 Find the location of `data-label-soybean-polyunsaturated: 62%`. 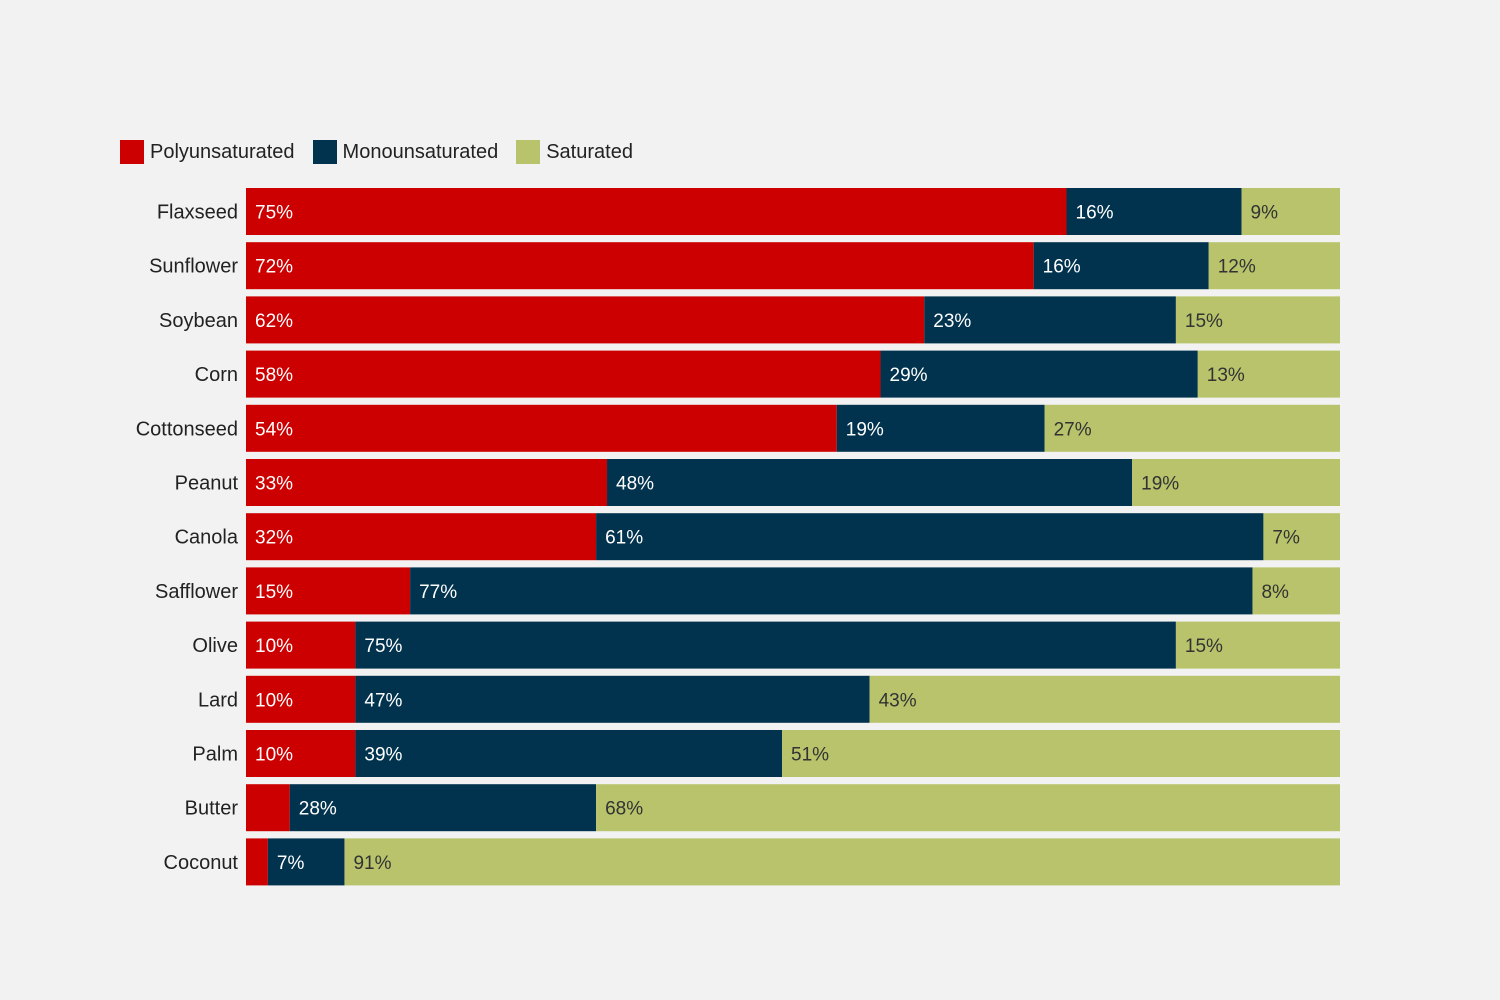

data-label-soybean-polyunsaturated: 62% is located at coordinates (274, 321).